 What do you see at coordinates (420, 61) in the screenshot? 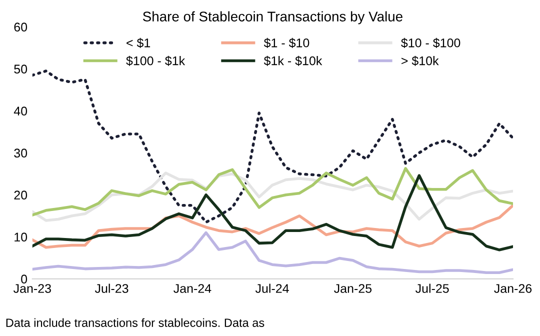
I see `legend-label: > $10k` at bounding box center [420, 61].